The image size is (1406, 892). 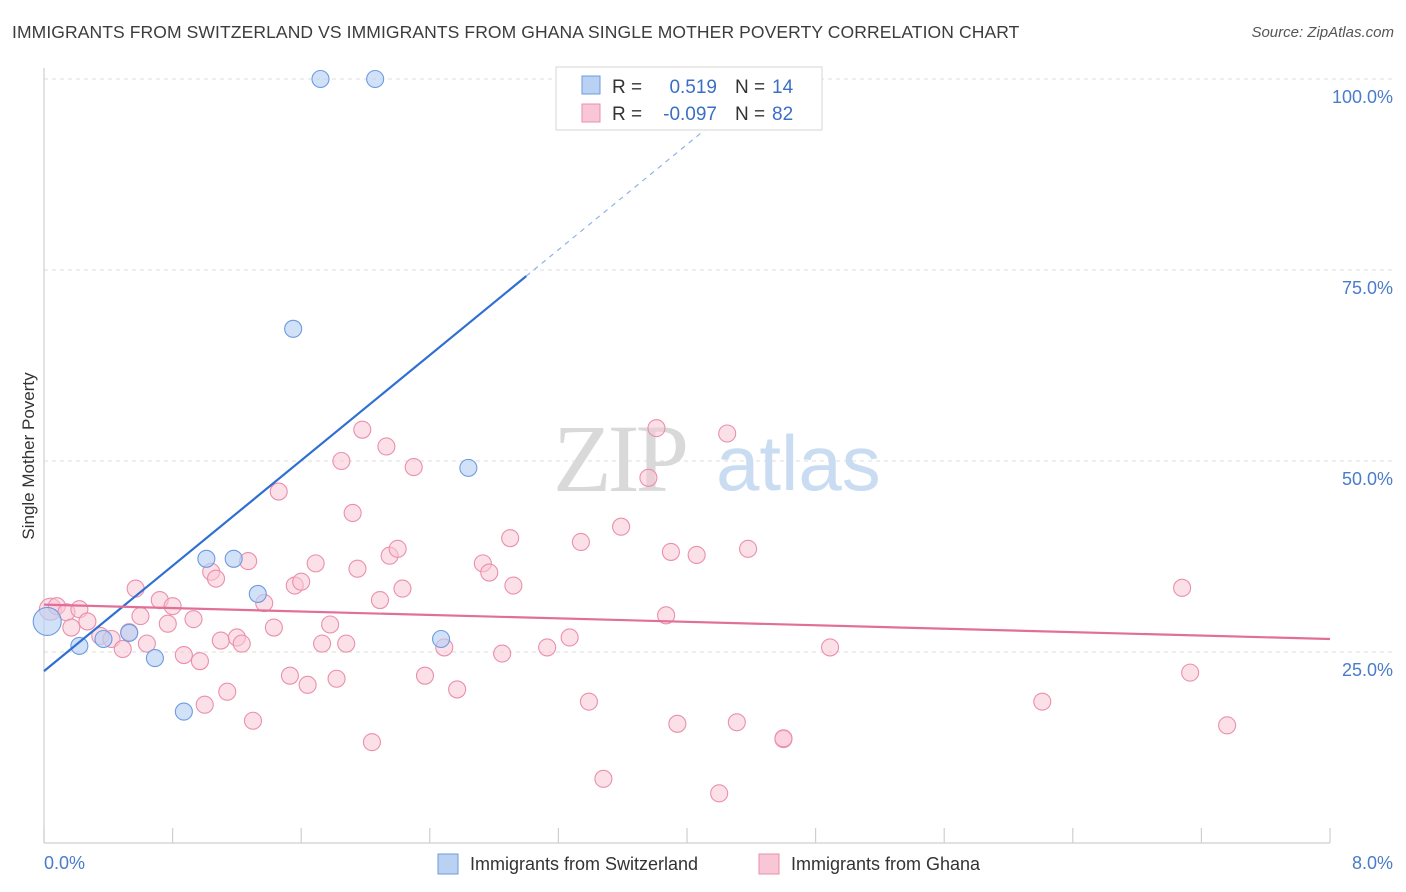 What do you see at coordinates (584, 864) in the screenshot?
I see `bottom-legend-label-switzerland: Immigrants from Switzerland` at bounding box center [584, 864].